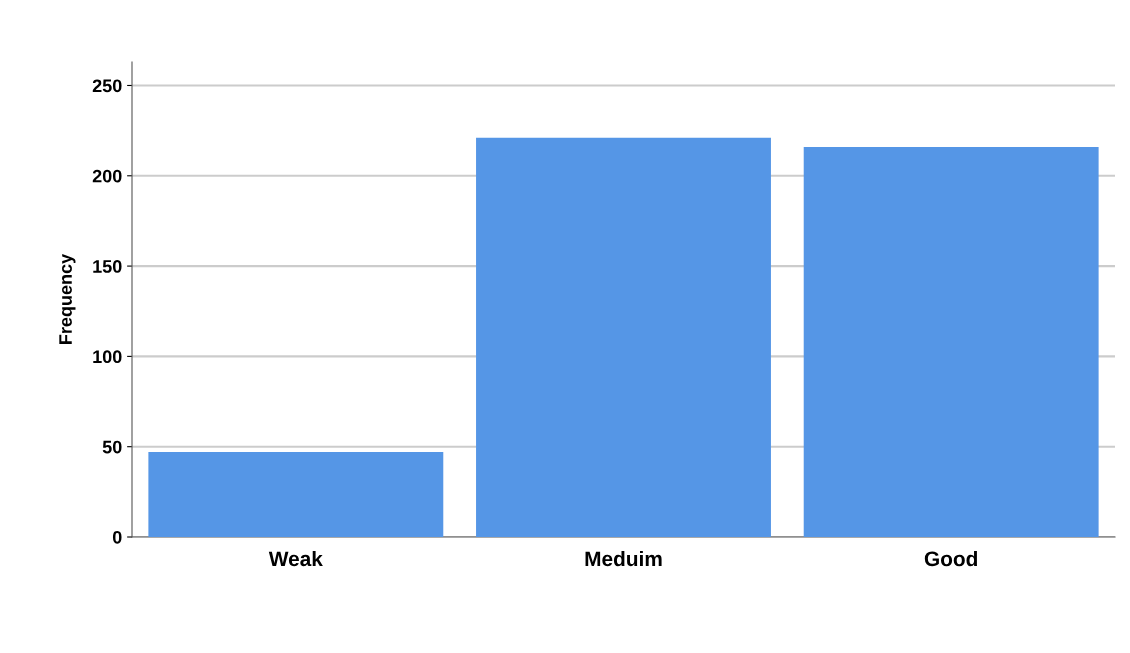  What do you see at coordinates (117, 537) in the screenshot?
I see `y-tick-label: 0` at bounding box center [117, 537].